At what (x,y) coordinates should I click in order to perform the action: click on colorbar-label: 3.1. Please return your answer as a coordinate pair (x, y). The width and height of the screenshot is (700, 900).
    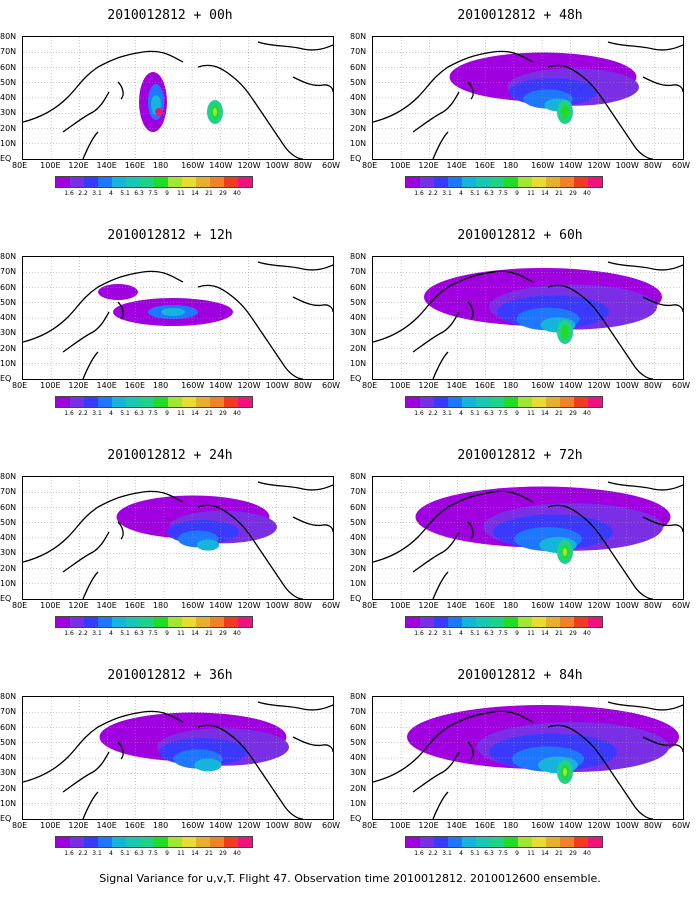
    Looking at the image, I should click on (97, 853).